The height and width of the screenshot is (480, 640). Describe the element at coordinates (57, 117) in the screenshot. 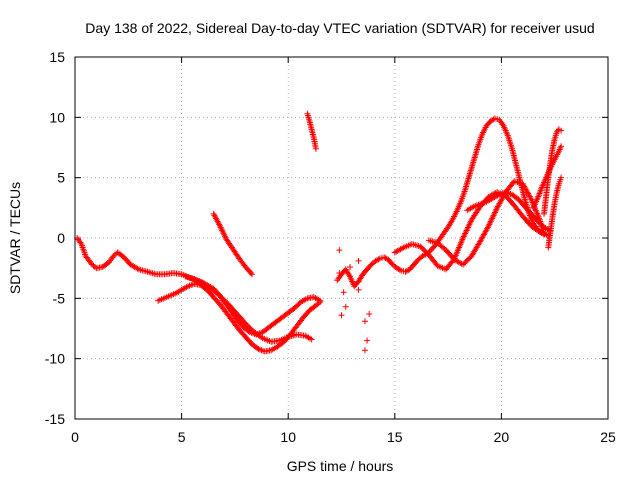

I see `y-tick-label: 10` at that location.